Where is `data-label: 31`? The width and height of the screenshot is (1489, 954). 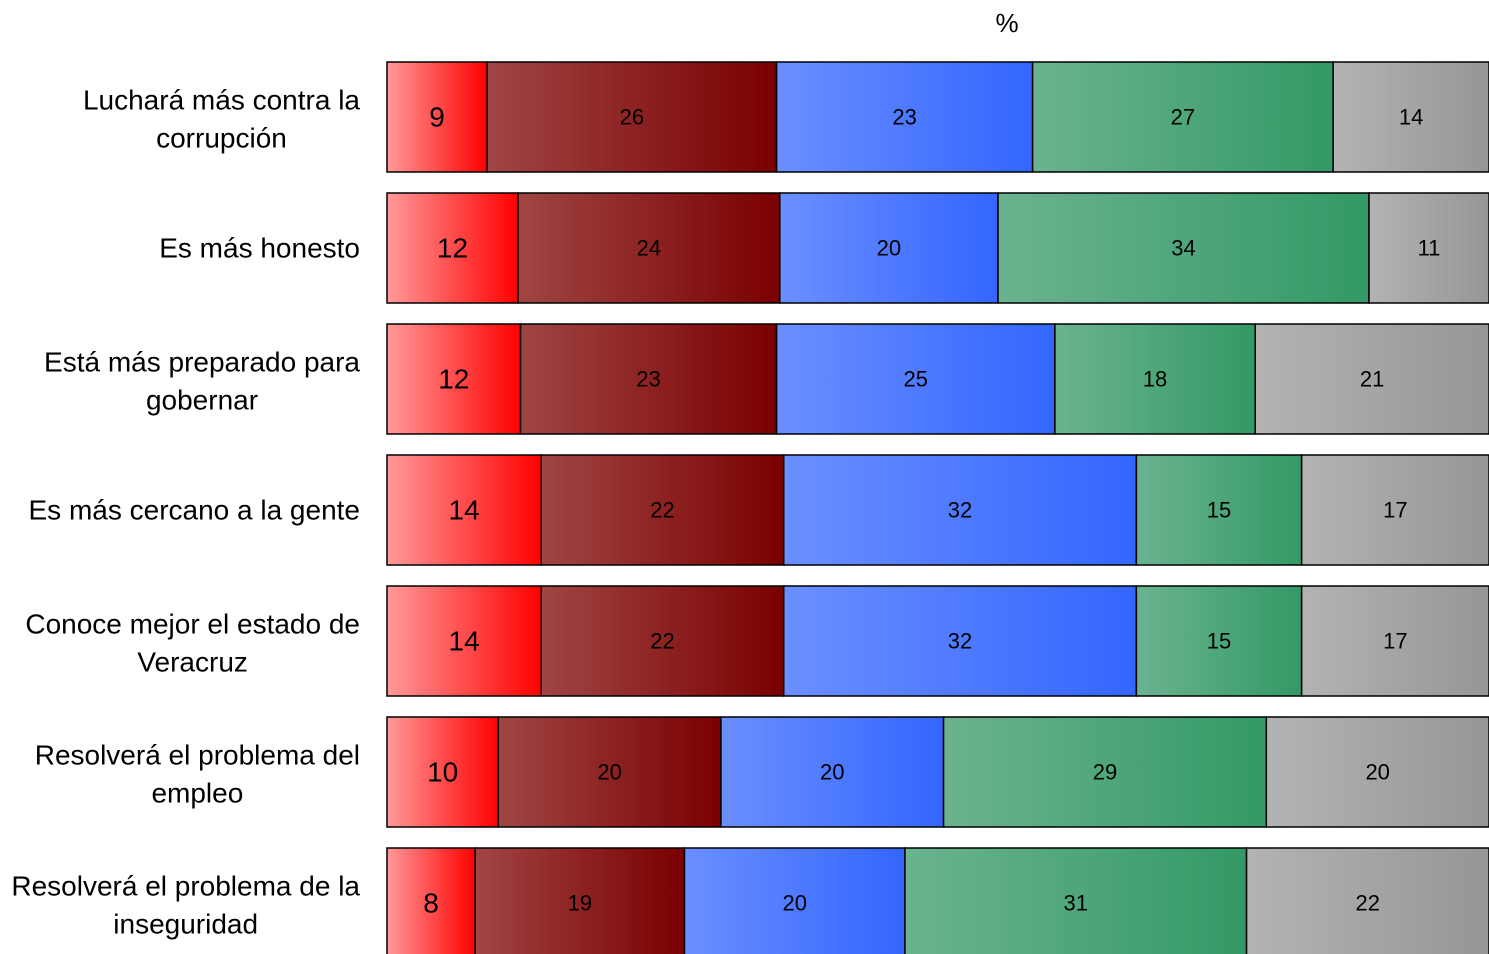
data-label: 31 is located at coordinates (1076, 903).